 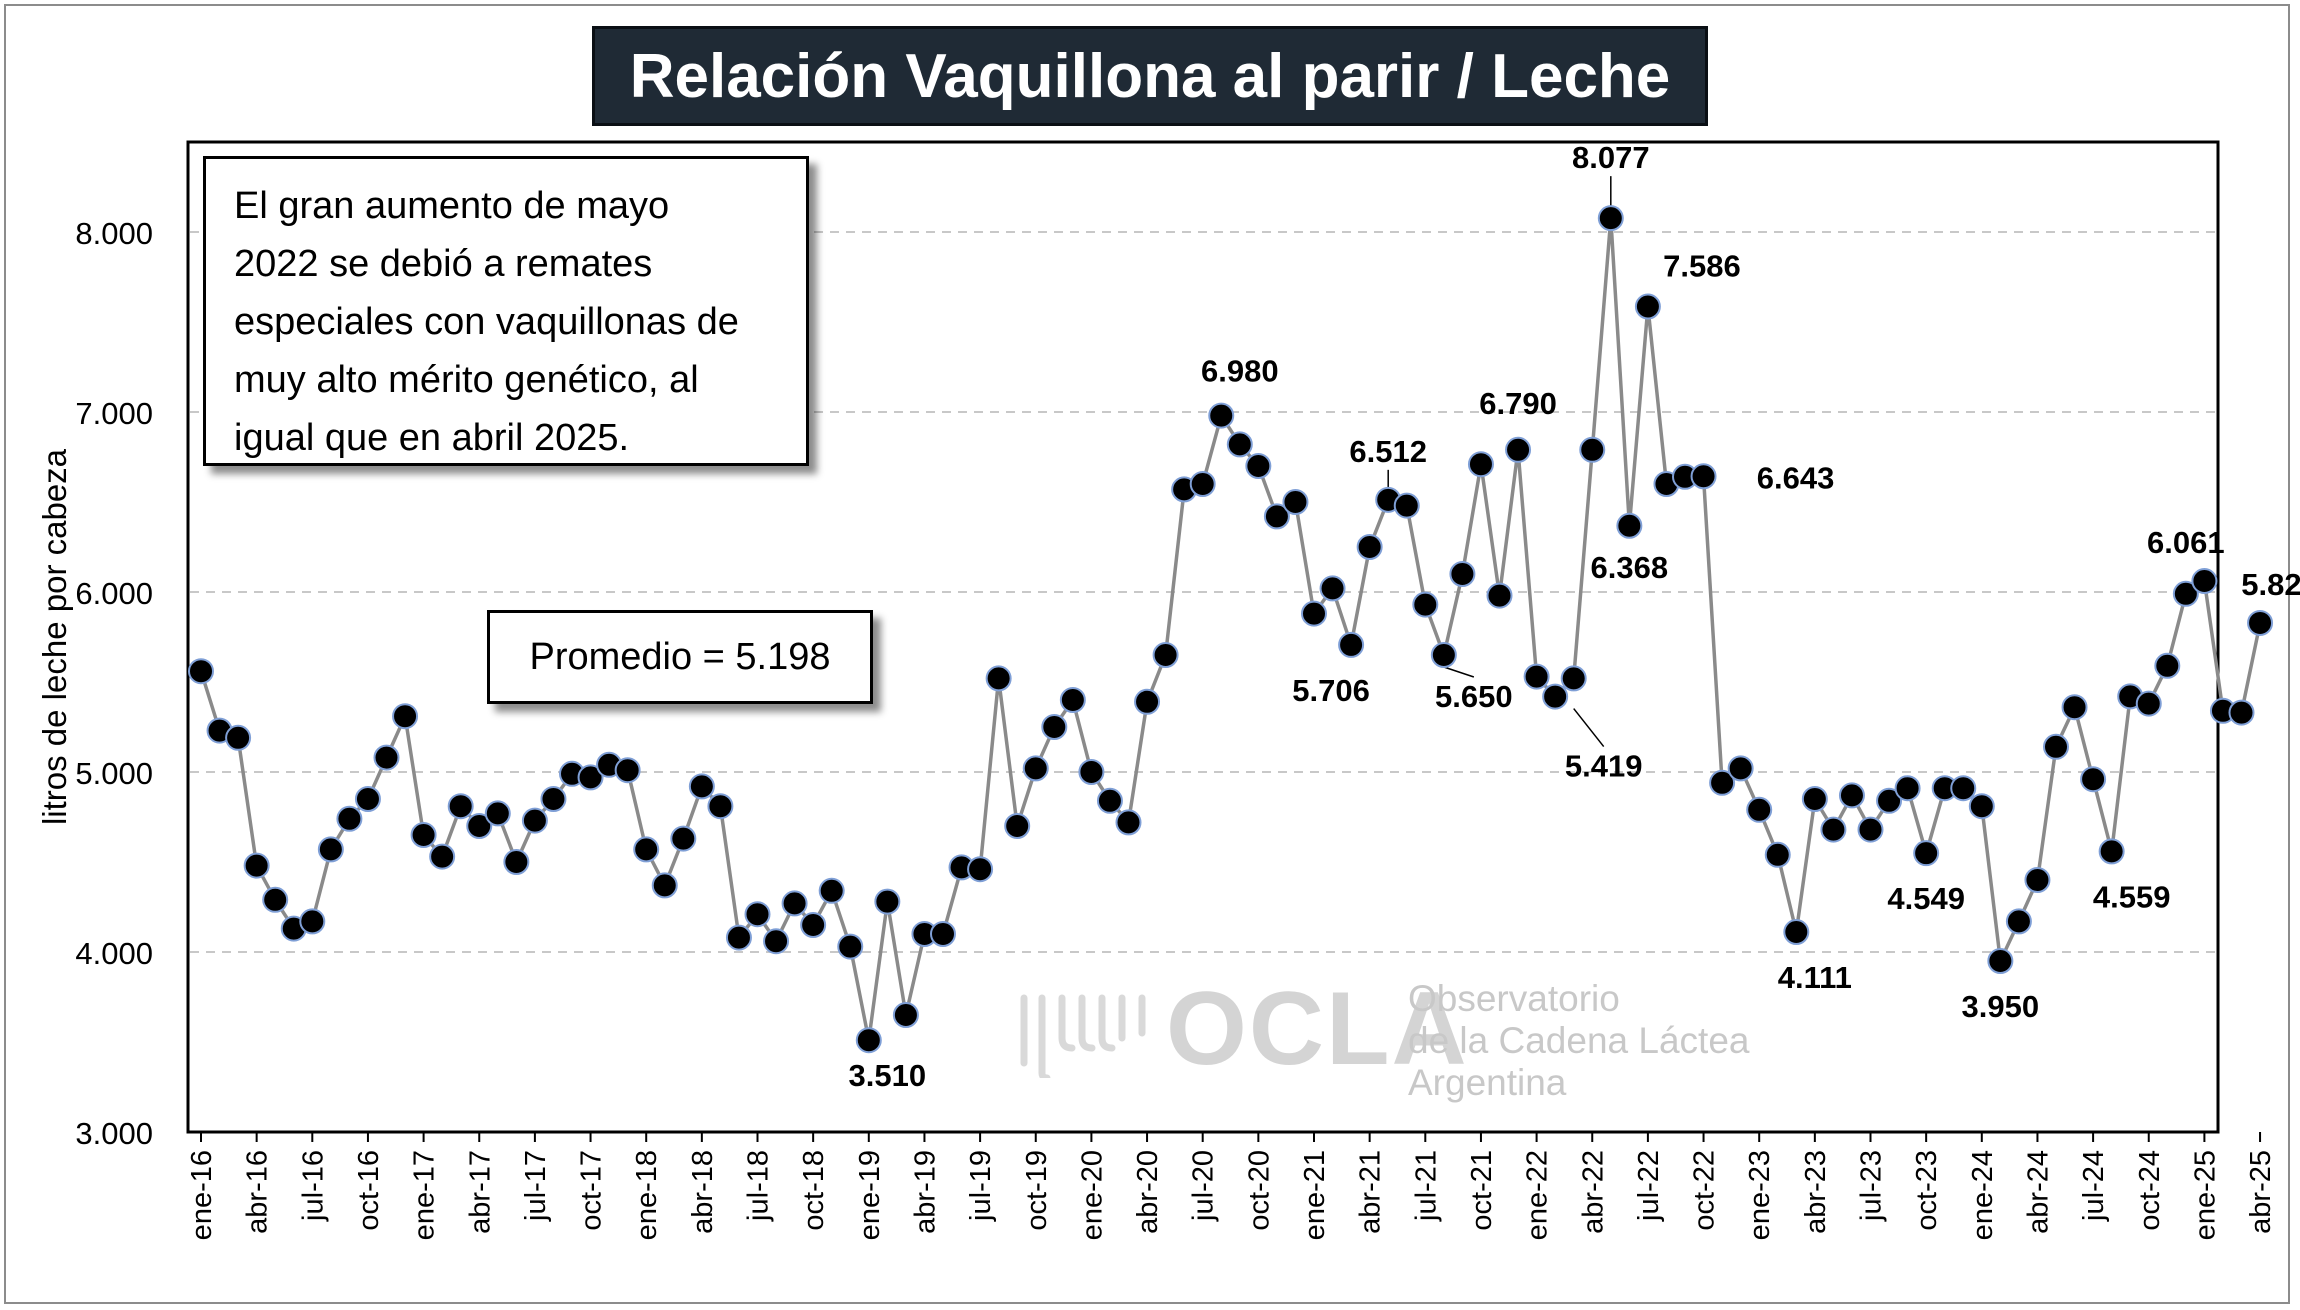 I want to click on data-label: 6.061, so click(x=2186, y=542).